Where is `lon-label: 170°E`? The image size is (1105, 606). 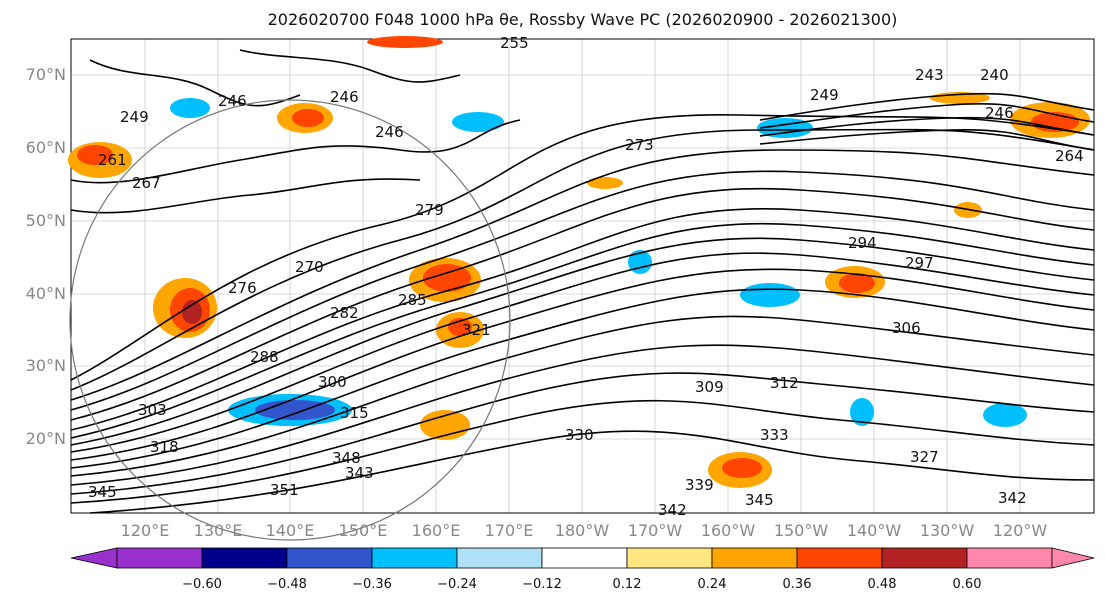 lon-label: 170°E is located at coordinates (509, 530).